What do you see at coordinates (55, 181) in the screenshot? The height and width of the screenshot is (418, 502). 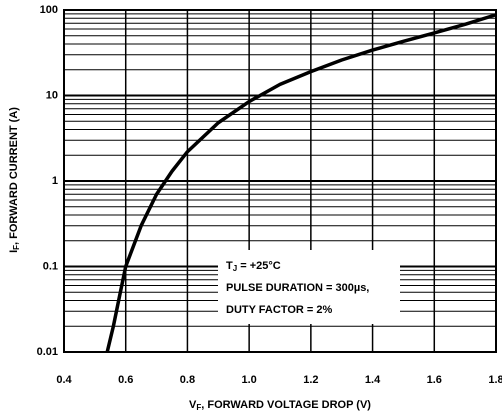 I see `y-tick-label: 1` at bounding box center [55, 181].